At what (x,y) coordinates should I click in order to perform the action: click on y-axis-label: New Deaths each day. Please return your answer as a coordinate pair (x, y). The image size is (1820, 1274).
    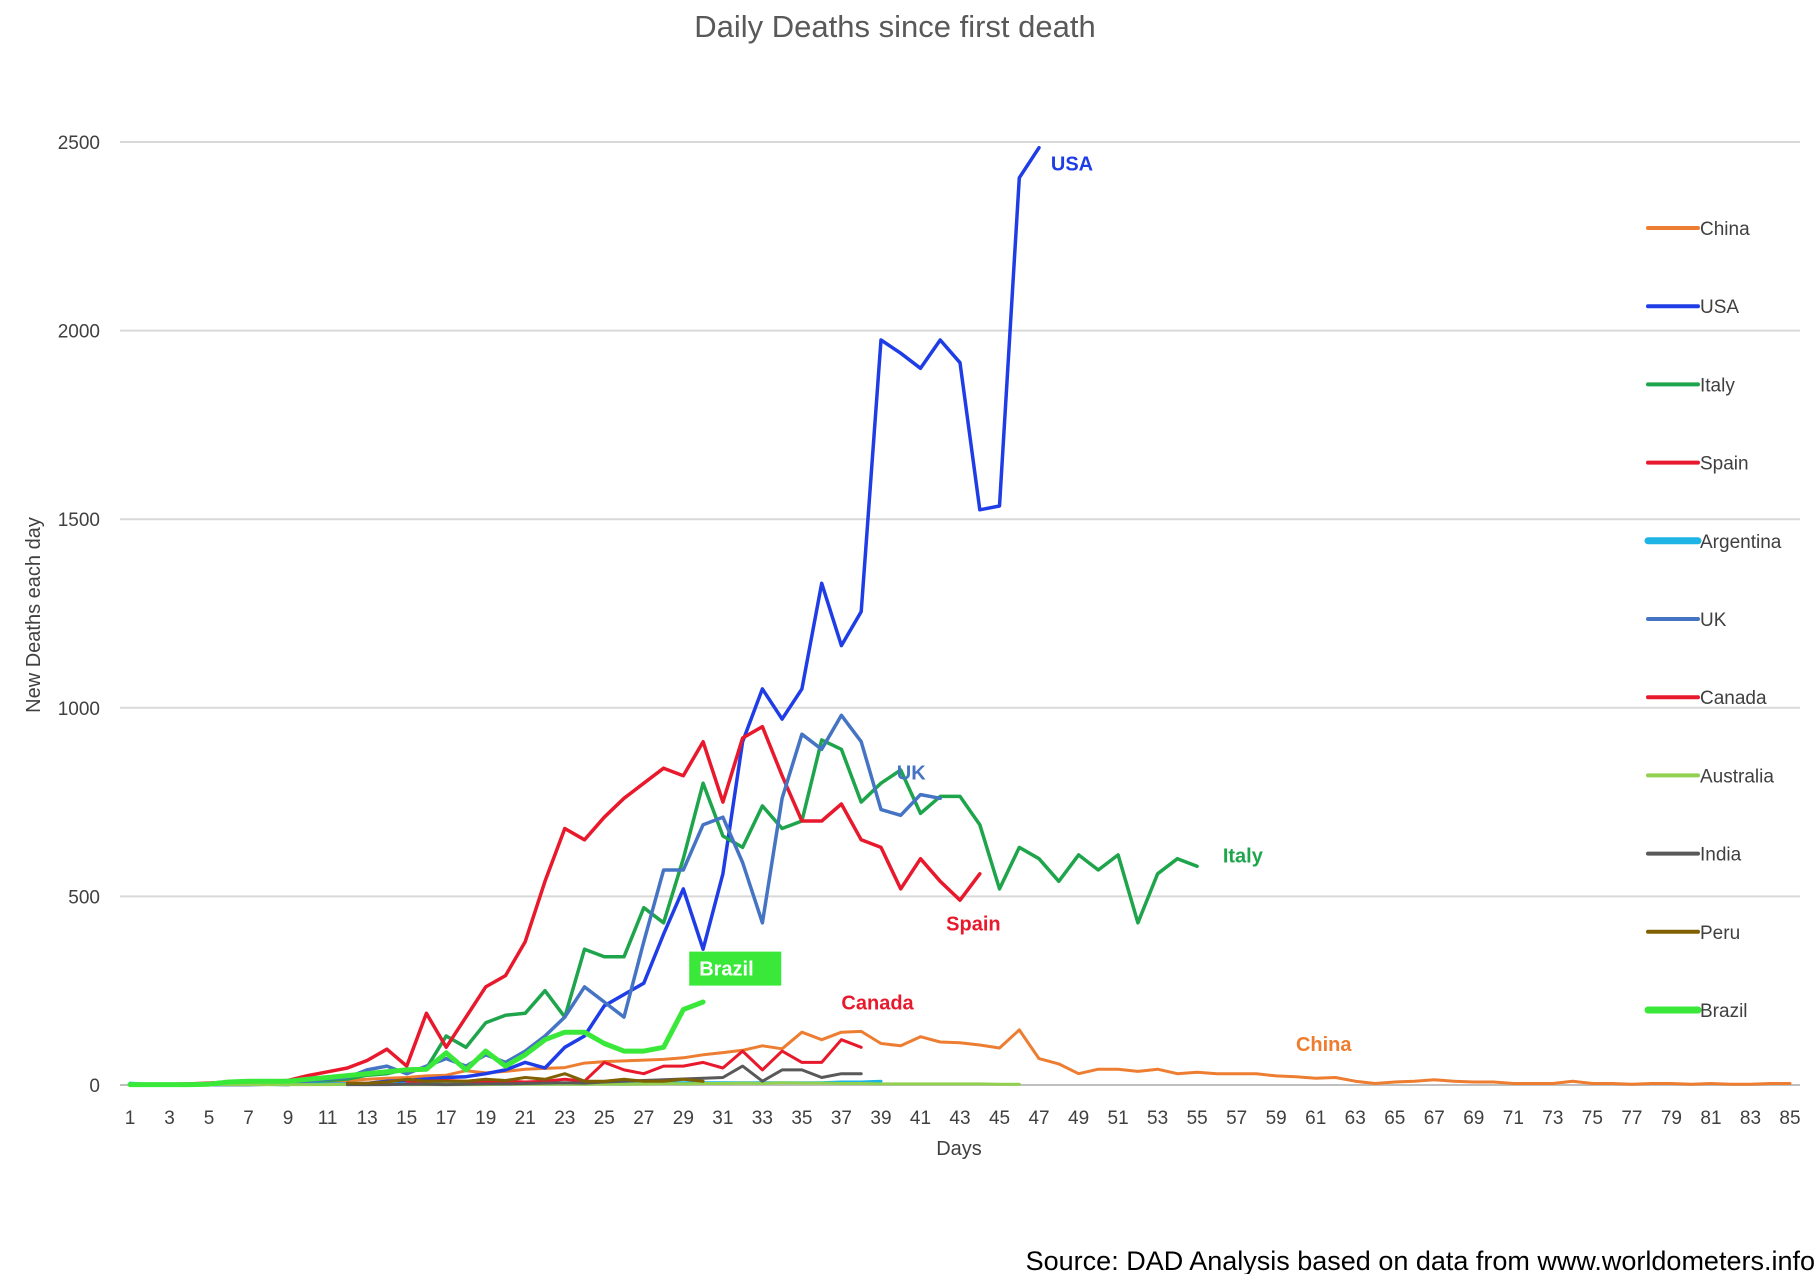
    Looking at the image, I should click on (34, 615).